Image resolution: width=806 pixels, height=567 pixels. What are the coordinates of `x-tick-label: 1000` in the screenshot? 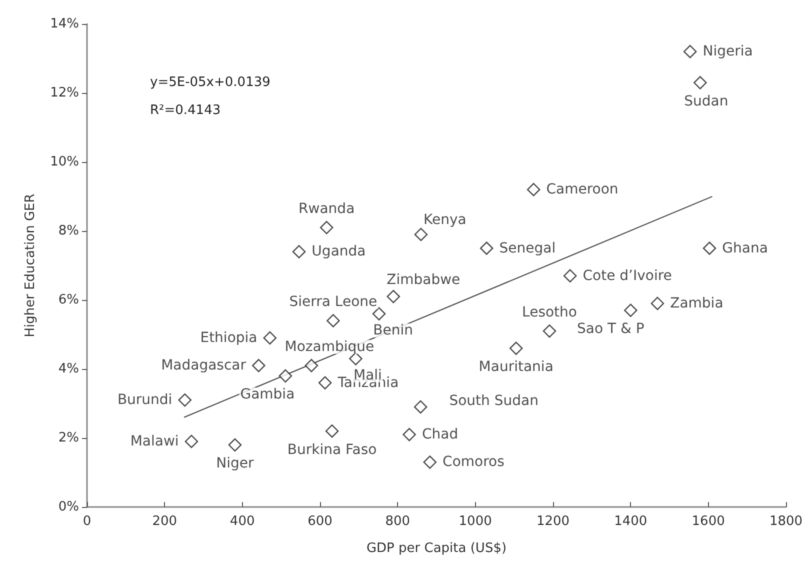 It's located at (475, 521).